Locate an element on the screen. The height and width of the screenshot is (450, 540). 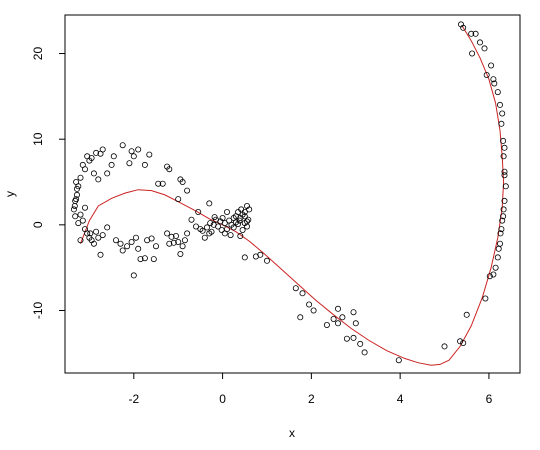
y-tick-label: 10 is located at coordinates (38, 139).